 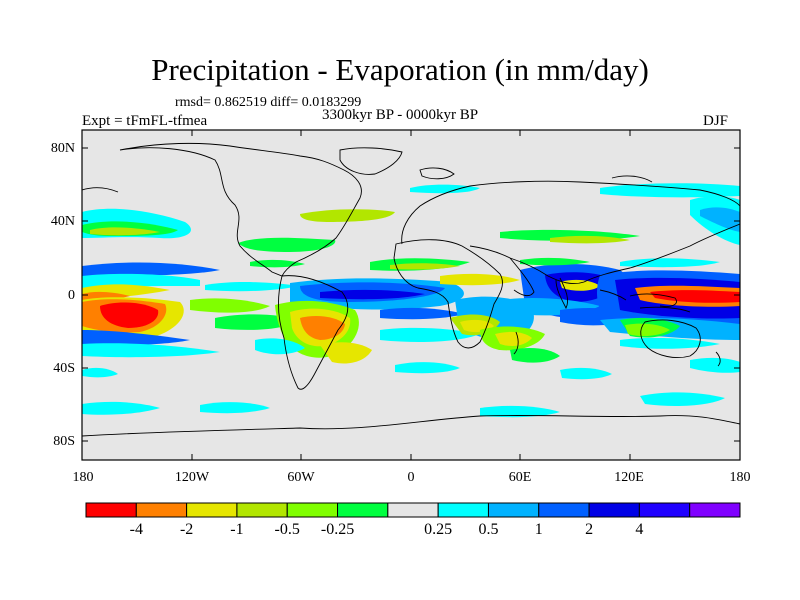 I want to click on colorbar-label: -1, so click(x=237, y=529).